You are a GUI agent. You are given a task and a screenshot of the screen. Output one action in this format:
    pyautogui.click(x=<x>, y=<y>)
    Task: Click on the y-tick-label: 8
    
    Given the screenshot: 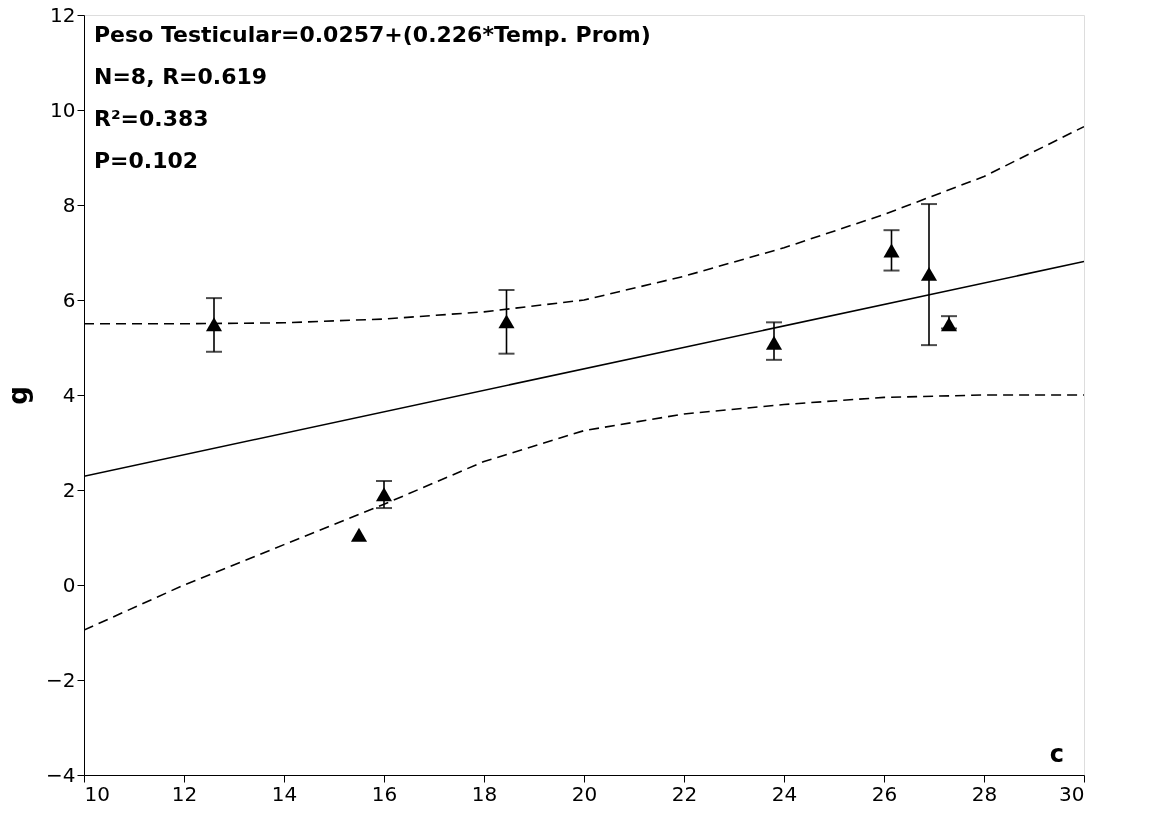 What is the action you would take?
    pyautogui.click(x=69, y=204)
    